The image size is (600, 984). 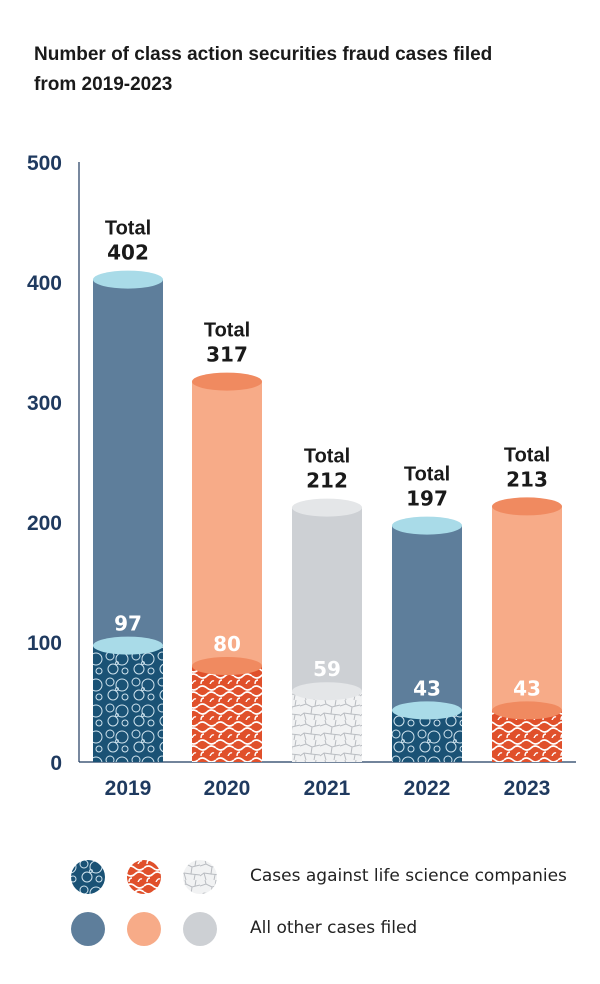 What do you see at coordinates (334, 928) in the screenshot?
I see `legend-other-cases-label: All other cases filed` at bounding box center [334, 928].